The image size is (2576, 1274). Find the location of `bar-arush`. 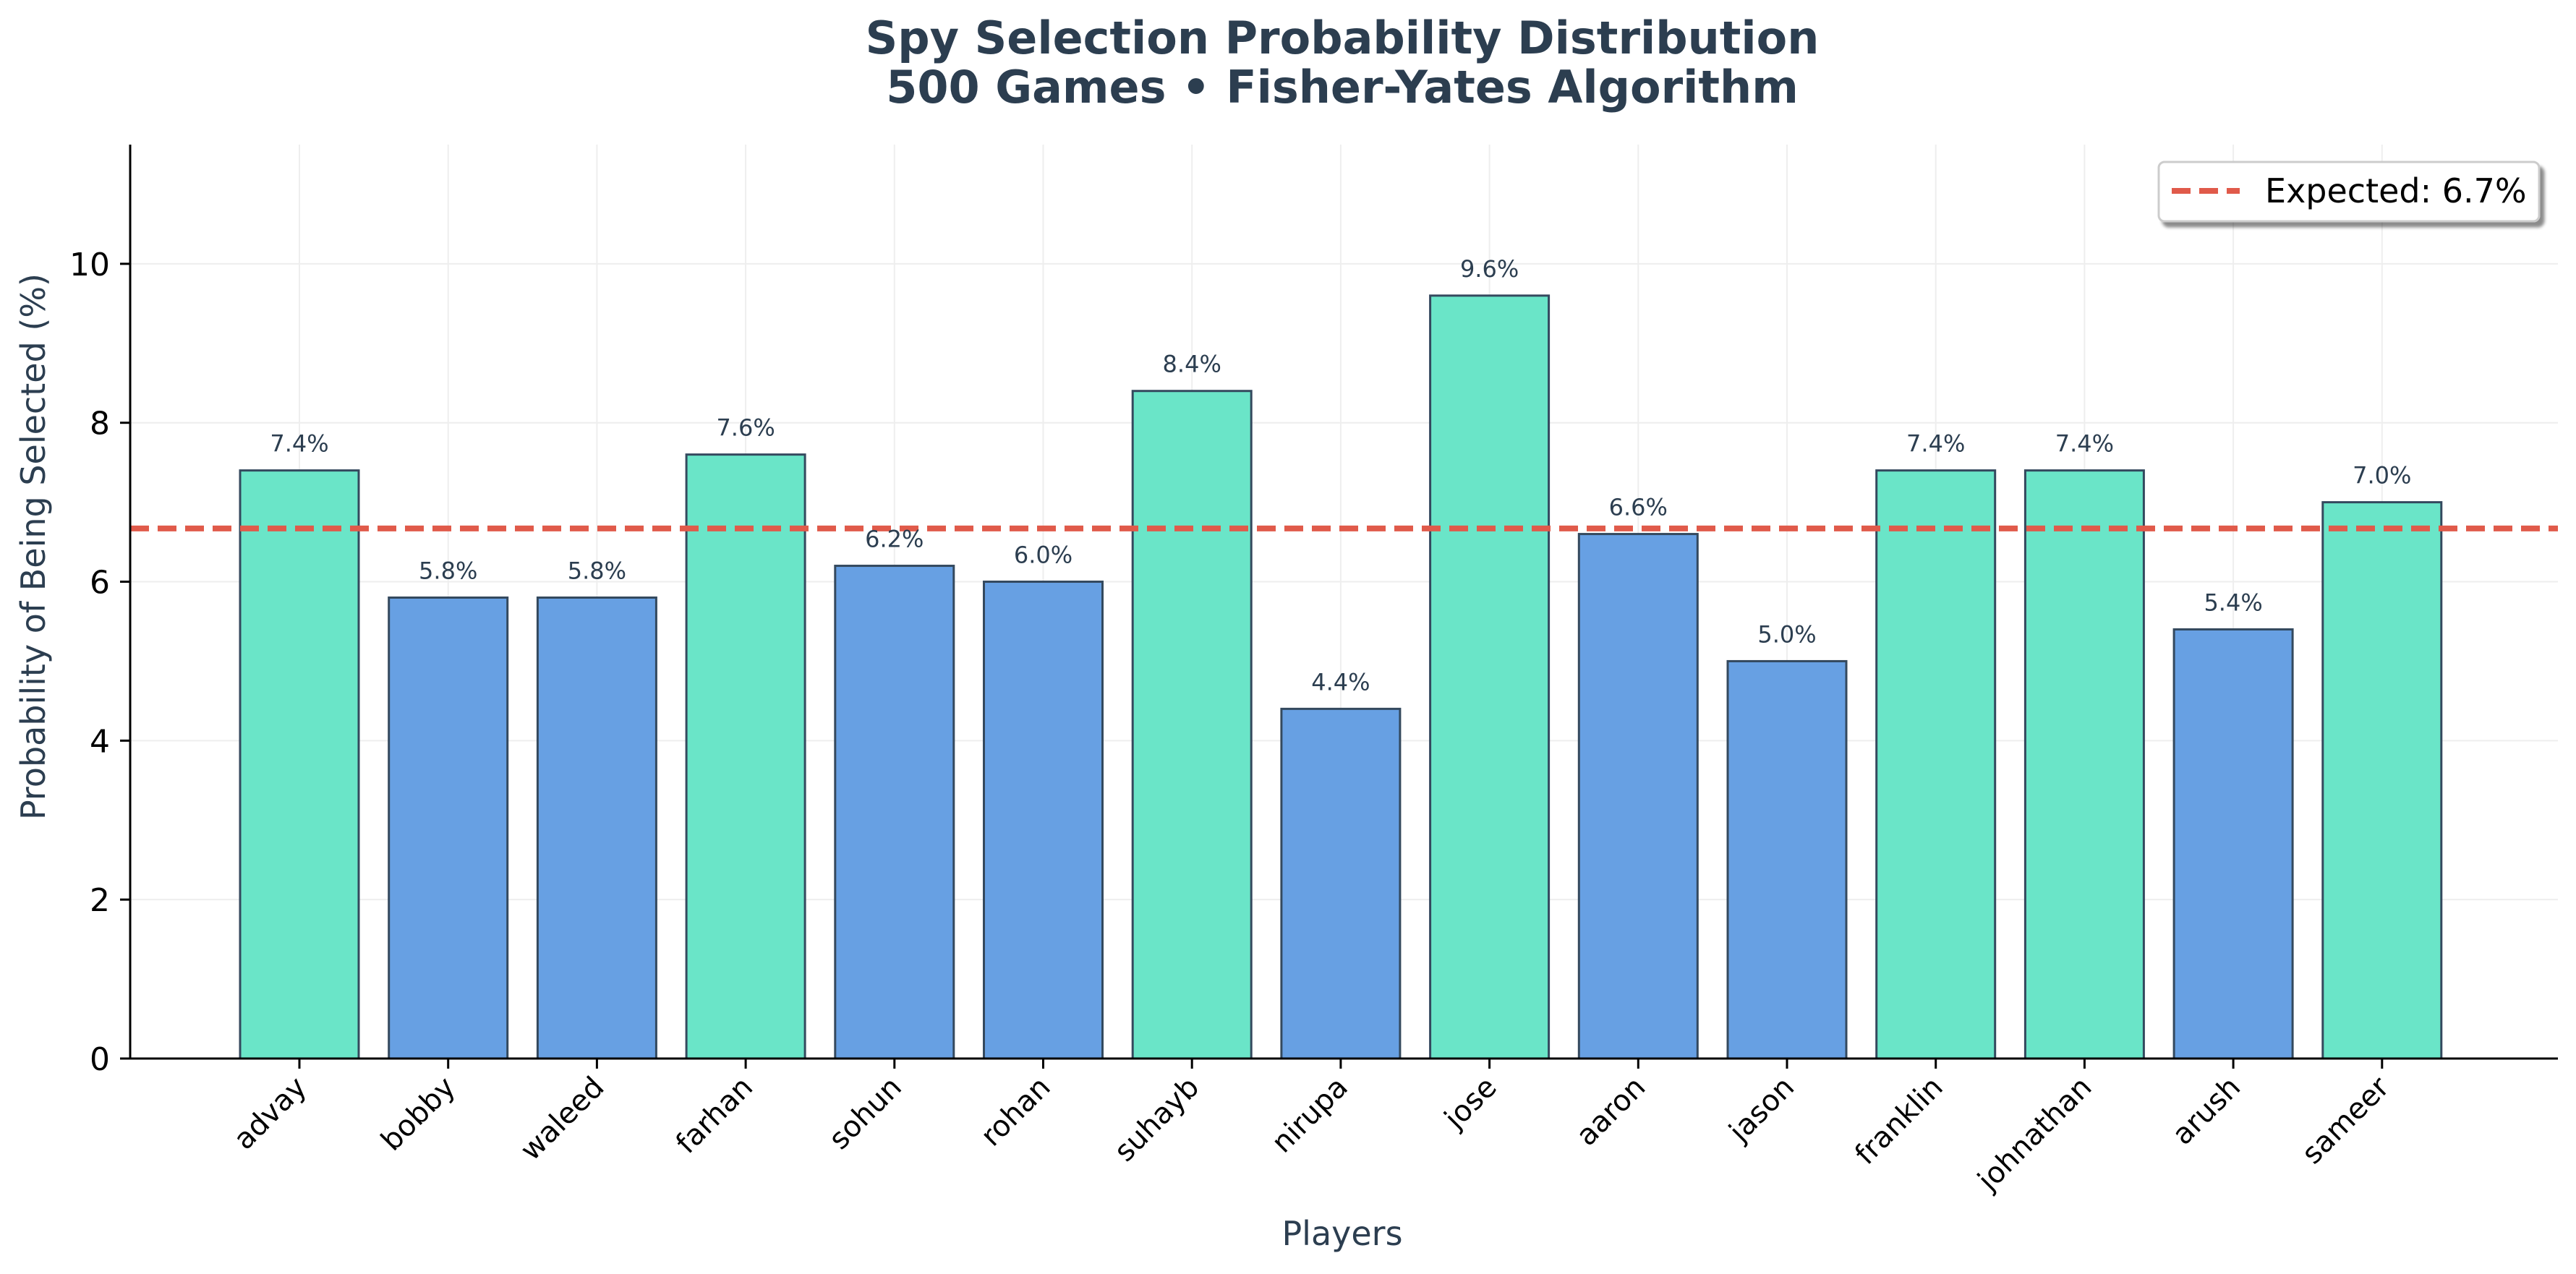

bar-arush is located at coordinates (2233, 844).